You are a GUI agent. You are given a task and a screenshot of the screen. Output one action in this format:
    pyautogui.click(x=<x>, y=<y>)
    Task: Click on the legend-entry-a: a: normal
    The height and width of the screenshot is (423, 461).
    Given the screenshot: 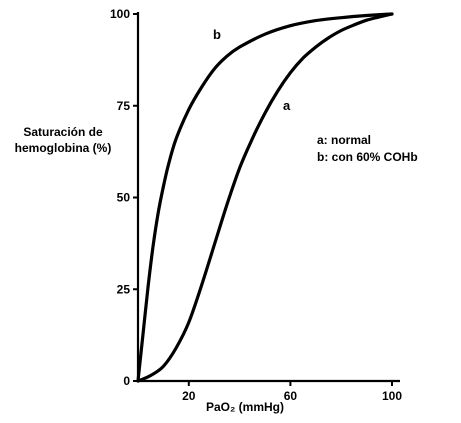 What is the action you would take?
    pyautogui.click(x=344, y=140)
    